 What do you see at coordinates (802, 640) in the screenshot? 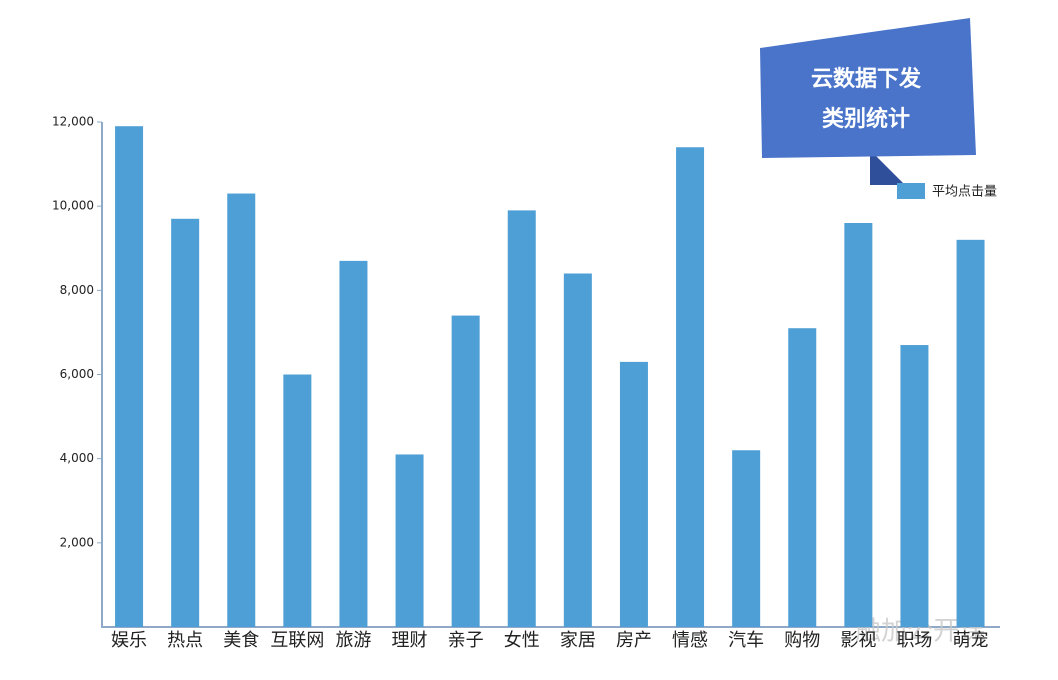
I see `x-tick-label: 购物` at bounding box center [802, 640].